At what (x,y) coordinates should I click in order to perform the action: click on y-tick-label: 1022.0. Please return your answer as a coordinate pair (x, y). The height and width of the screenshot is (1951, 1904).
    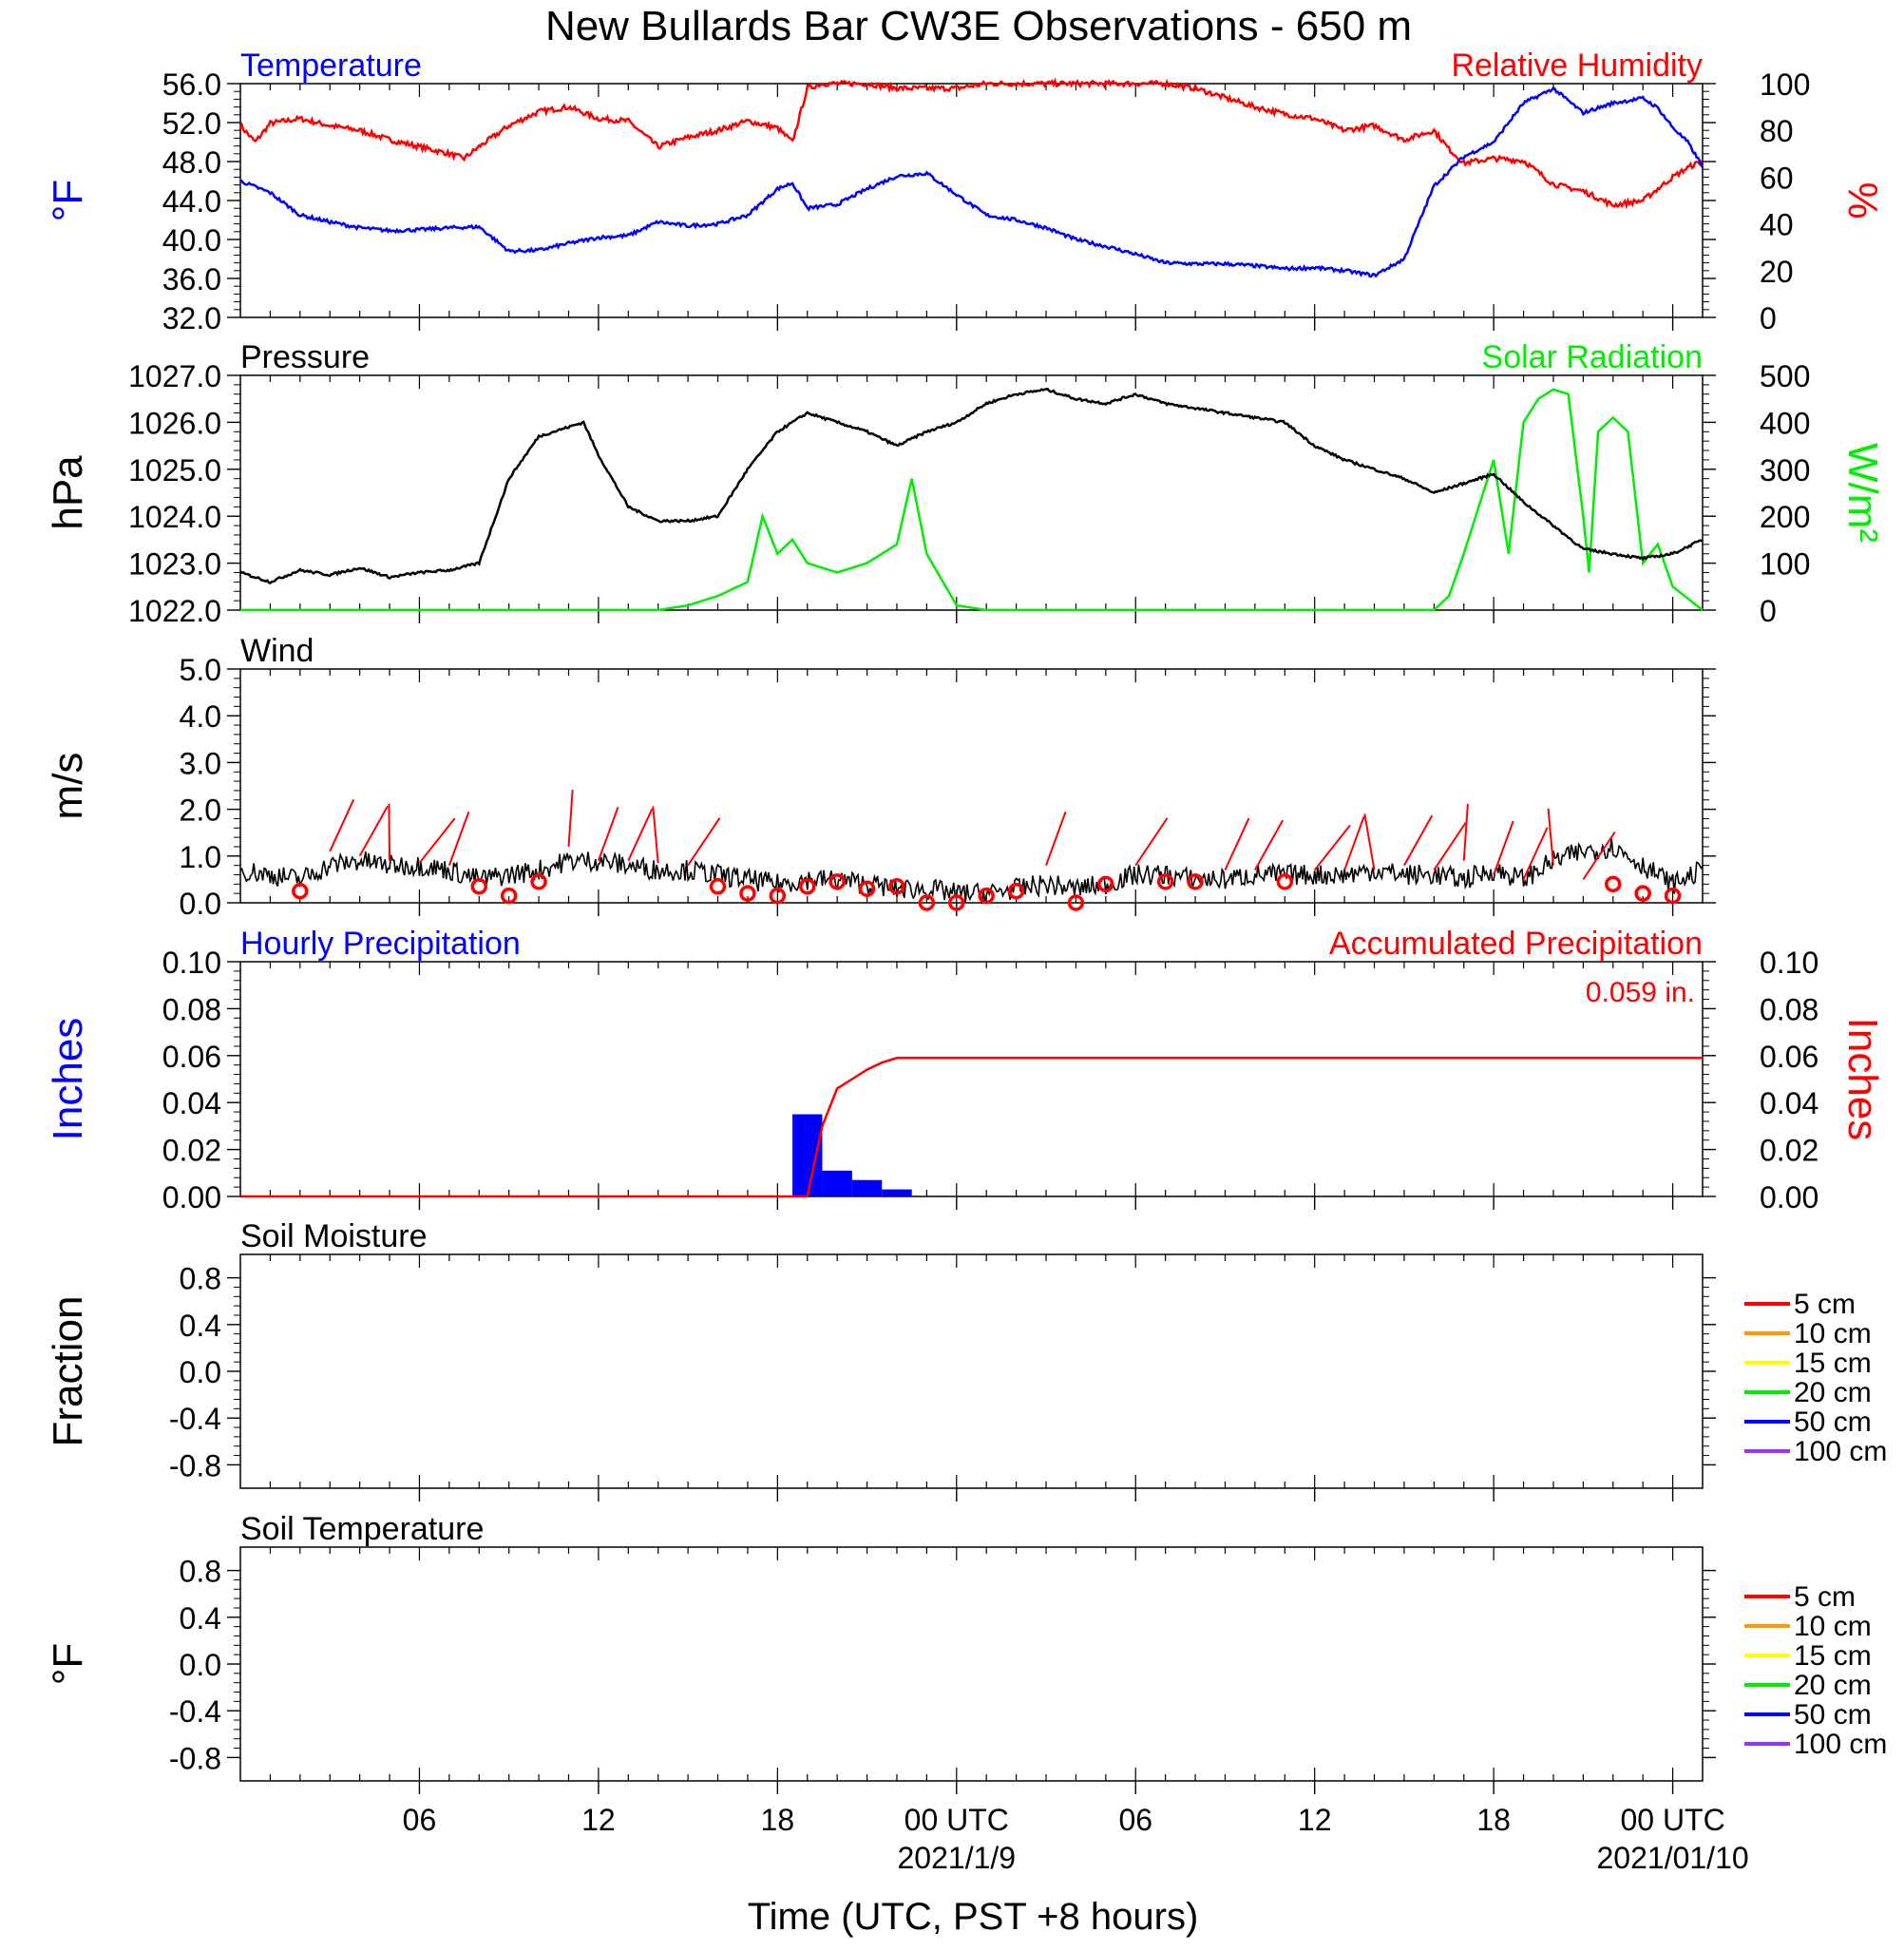
    Looking at the image, I should click on (174, 611).